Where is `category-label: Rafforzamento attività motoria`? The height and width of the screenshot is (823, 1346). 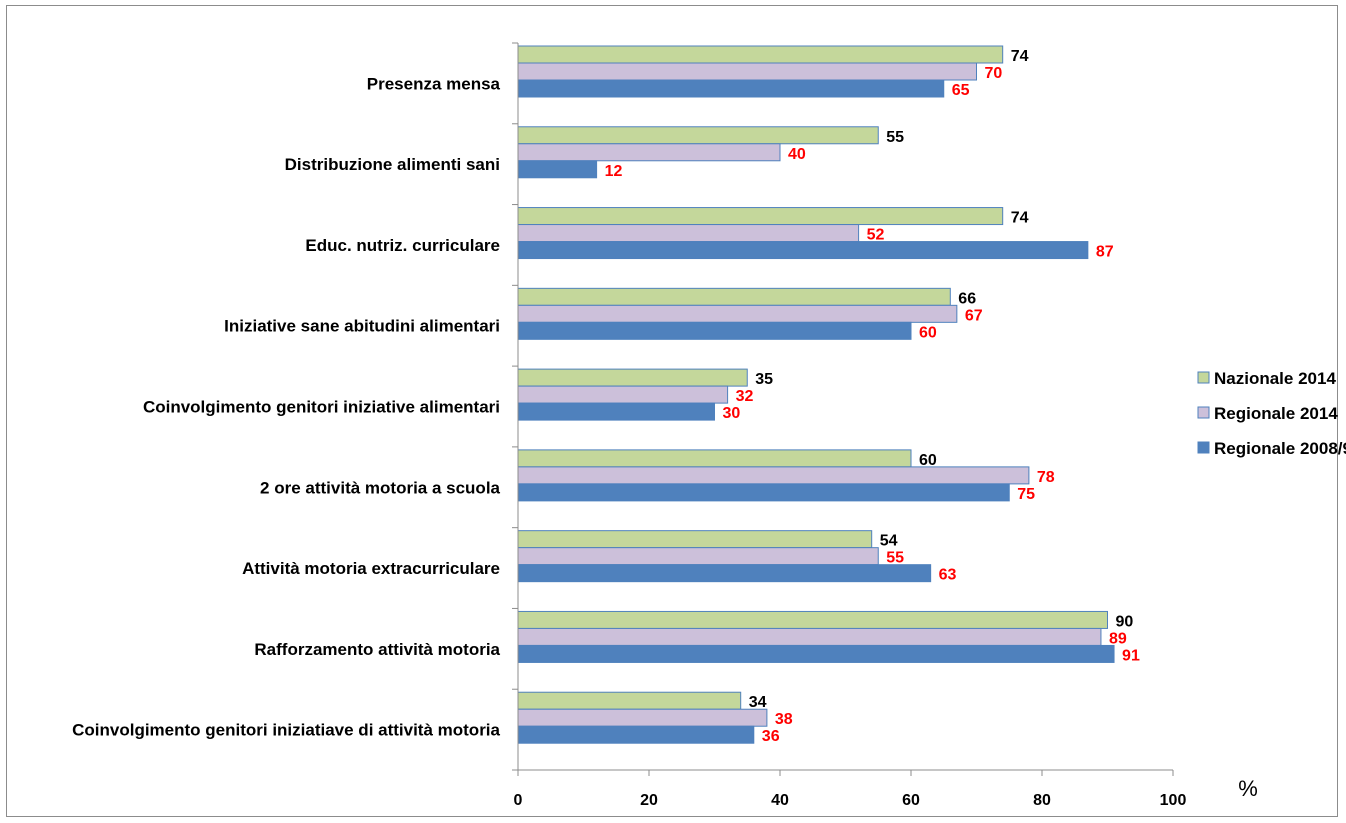
category-label: Rafforzamento attività motoria is located at coordinates (377, 649).